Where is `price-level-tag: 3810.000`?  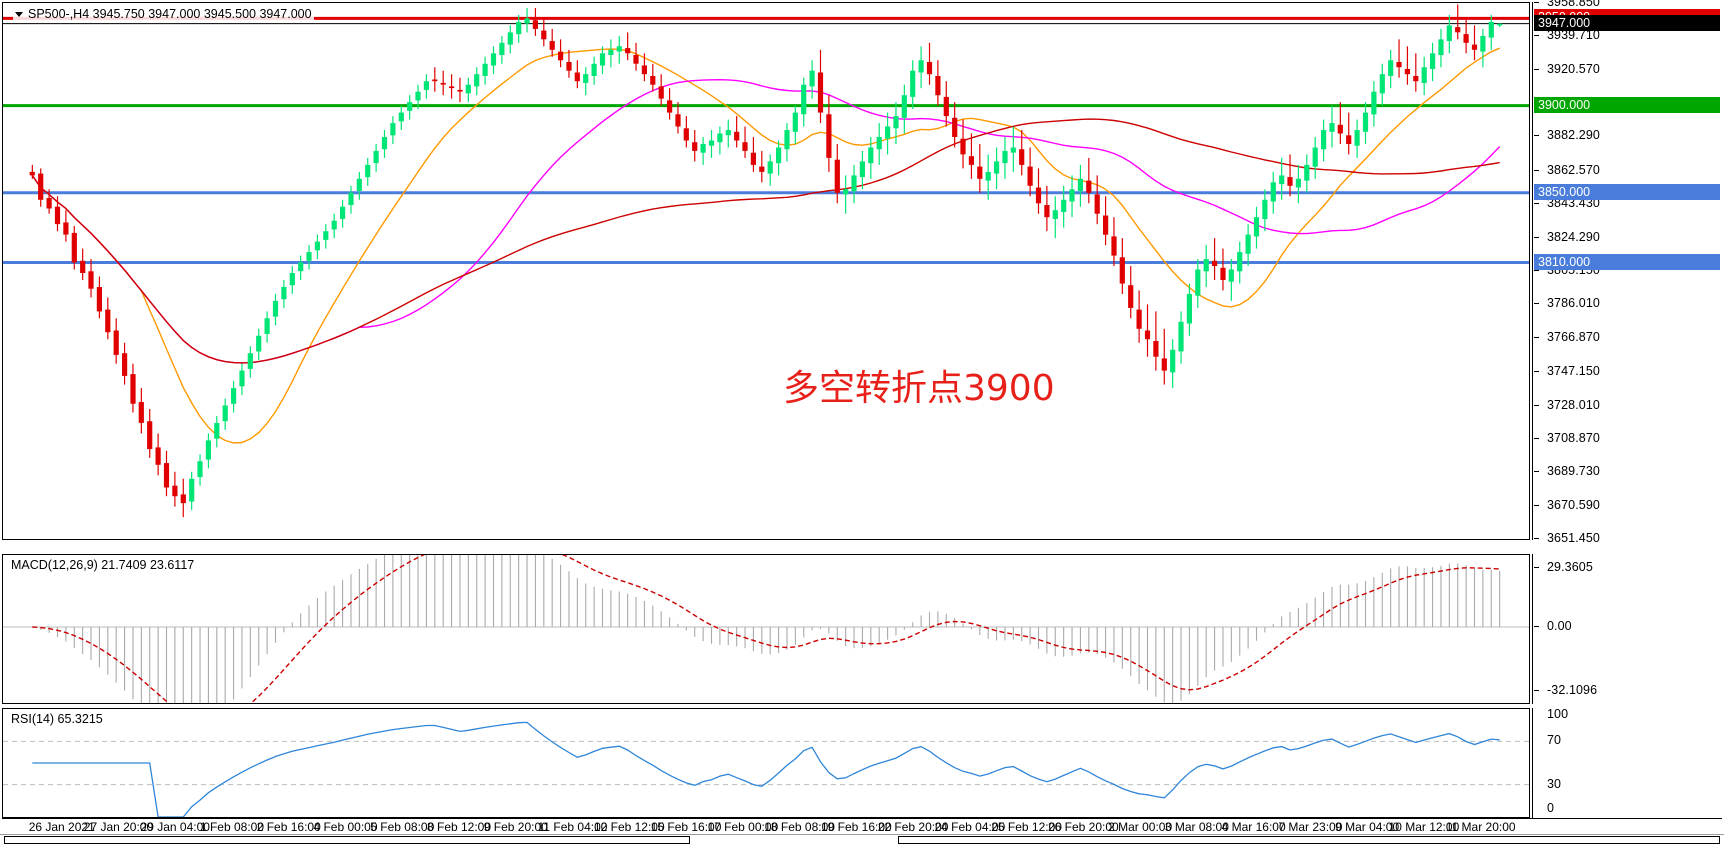 price-level-tag: 3810.000 is located at coordinates (1627, 261).